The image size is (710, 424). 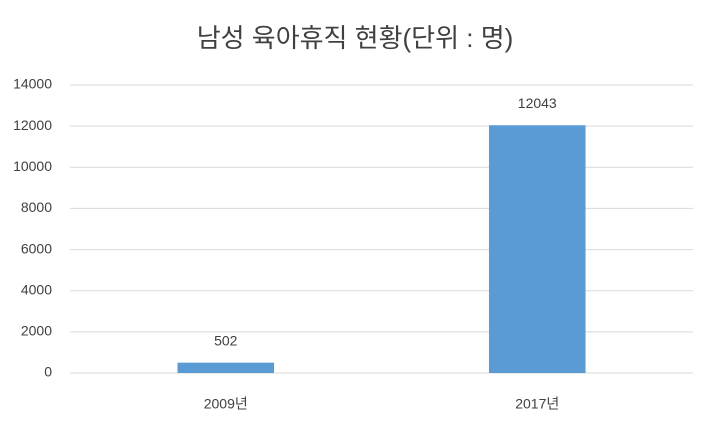 I want to click on y-tick-label: 0, so click(x=48, y=372).